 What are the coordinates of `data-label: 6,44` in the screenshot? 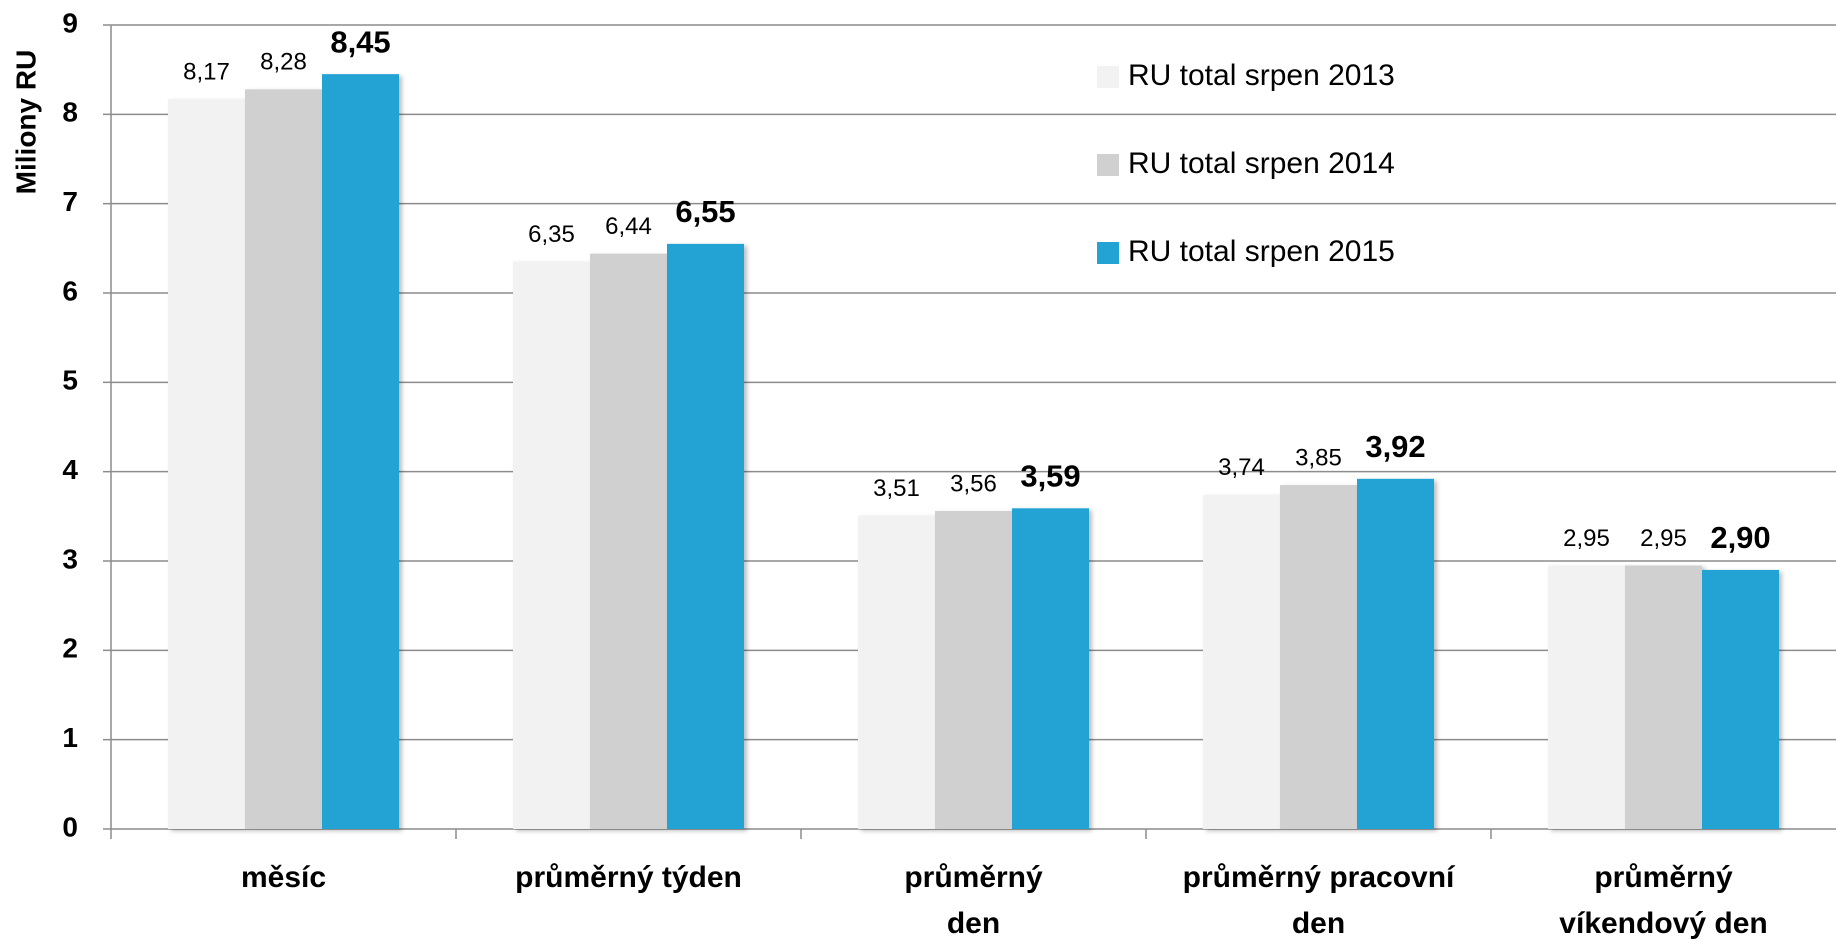 It's located at (628, 226).